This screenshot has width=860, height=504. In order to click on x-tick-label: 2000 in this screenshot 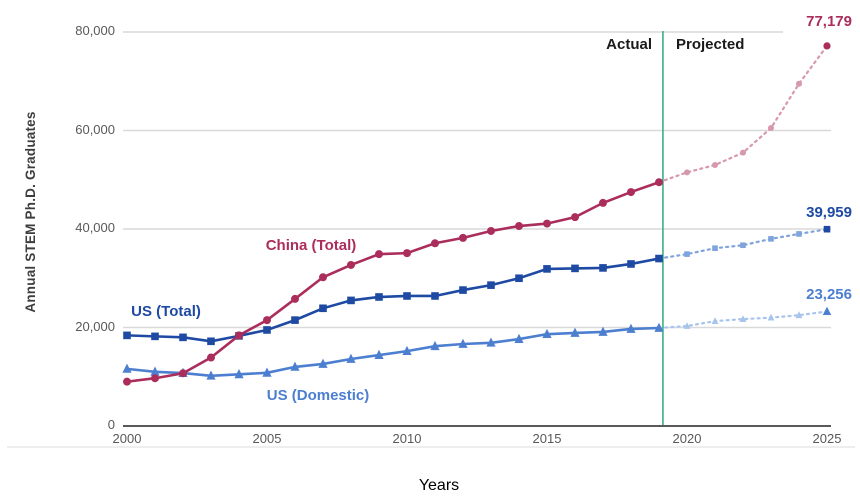, I will do `click(127, 438)`.